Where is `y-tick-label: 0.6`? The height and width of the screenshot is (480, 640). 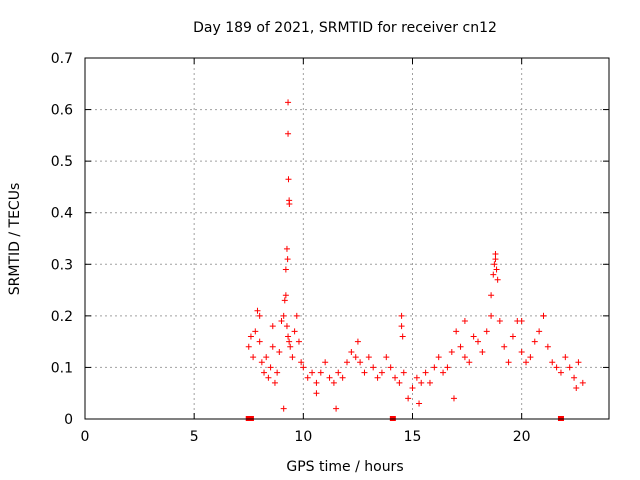 y-tick-label: 0.6 is located at coordinates (62, 111).